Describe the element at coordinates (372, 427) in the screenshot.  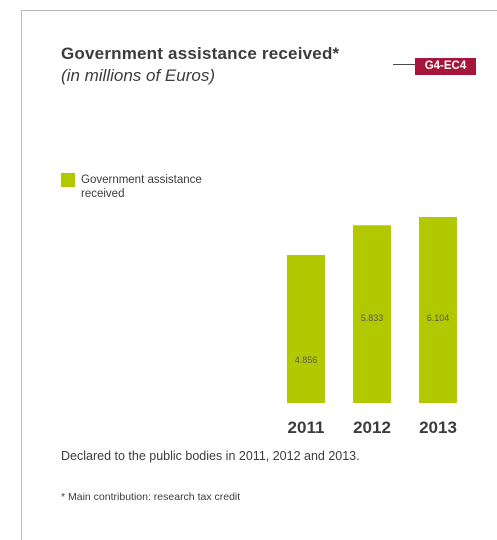
I see `category-label-2012: 2012` at that location.